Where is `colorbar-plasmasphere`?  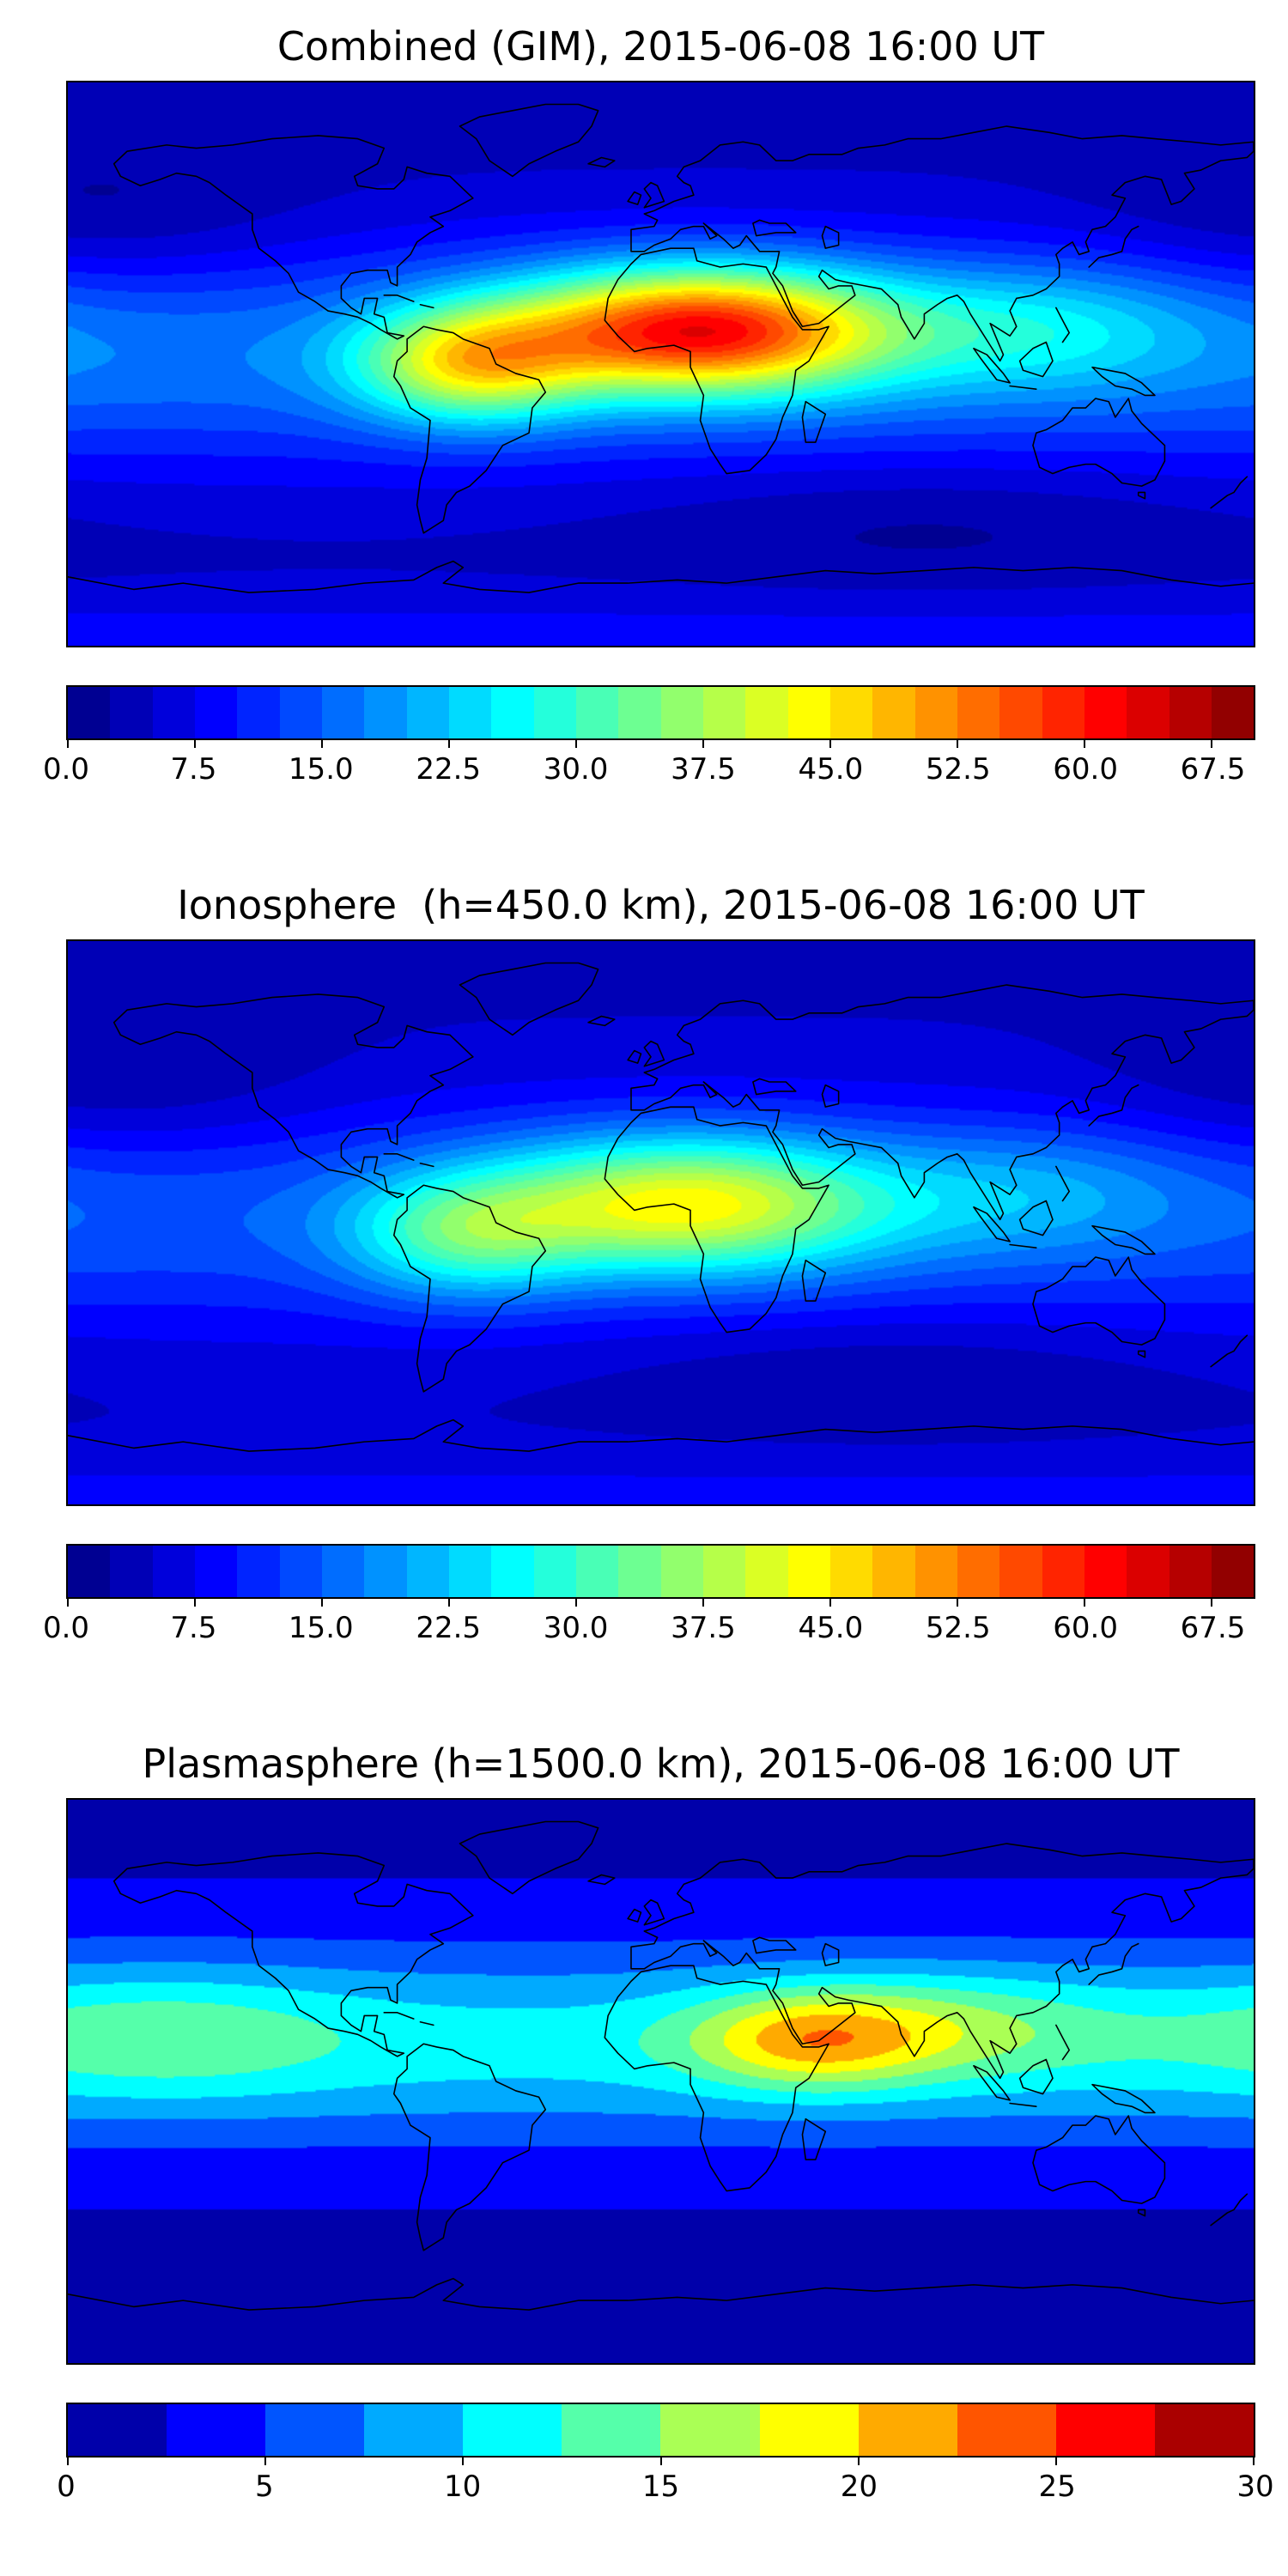
colorbar-plasmasphere is located at coordinates (660, 2434).